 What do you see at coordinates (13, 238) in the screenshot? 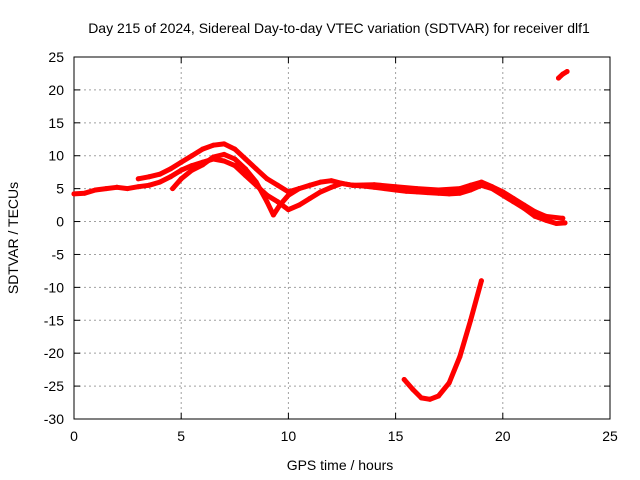
I see `y-axis-label: SDTVAR / TECUs` at bounding box center [13, 238].